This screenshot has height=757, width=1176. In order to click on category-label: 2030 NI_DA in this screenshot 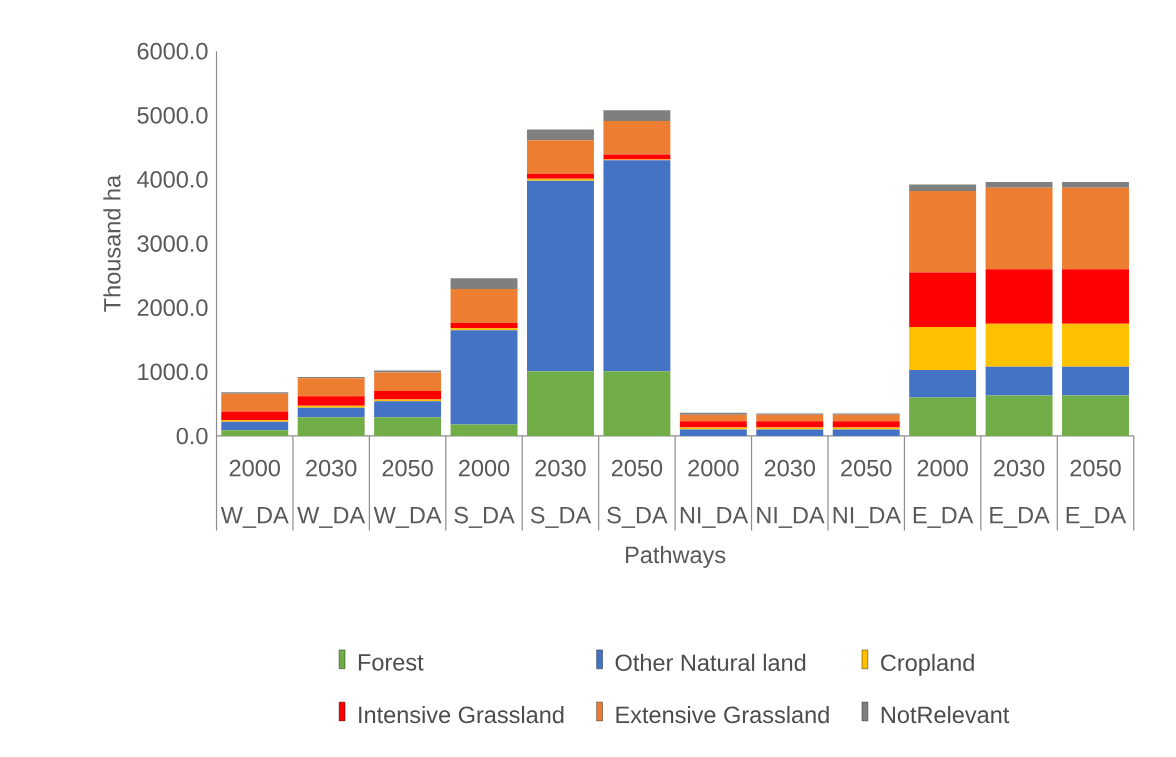, I will do `click(791, 494)`.